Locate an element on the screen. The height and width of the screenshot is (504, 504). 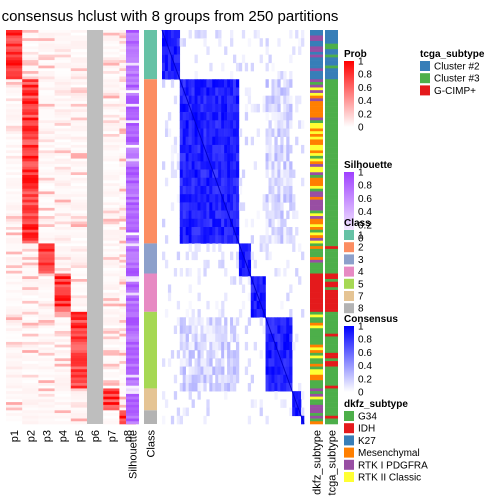
silhouette-legend-tick: 0.4 is located at coordinates (365, 212).